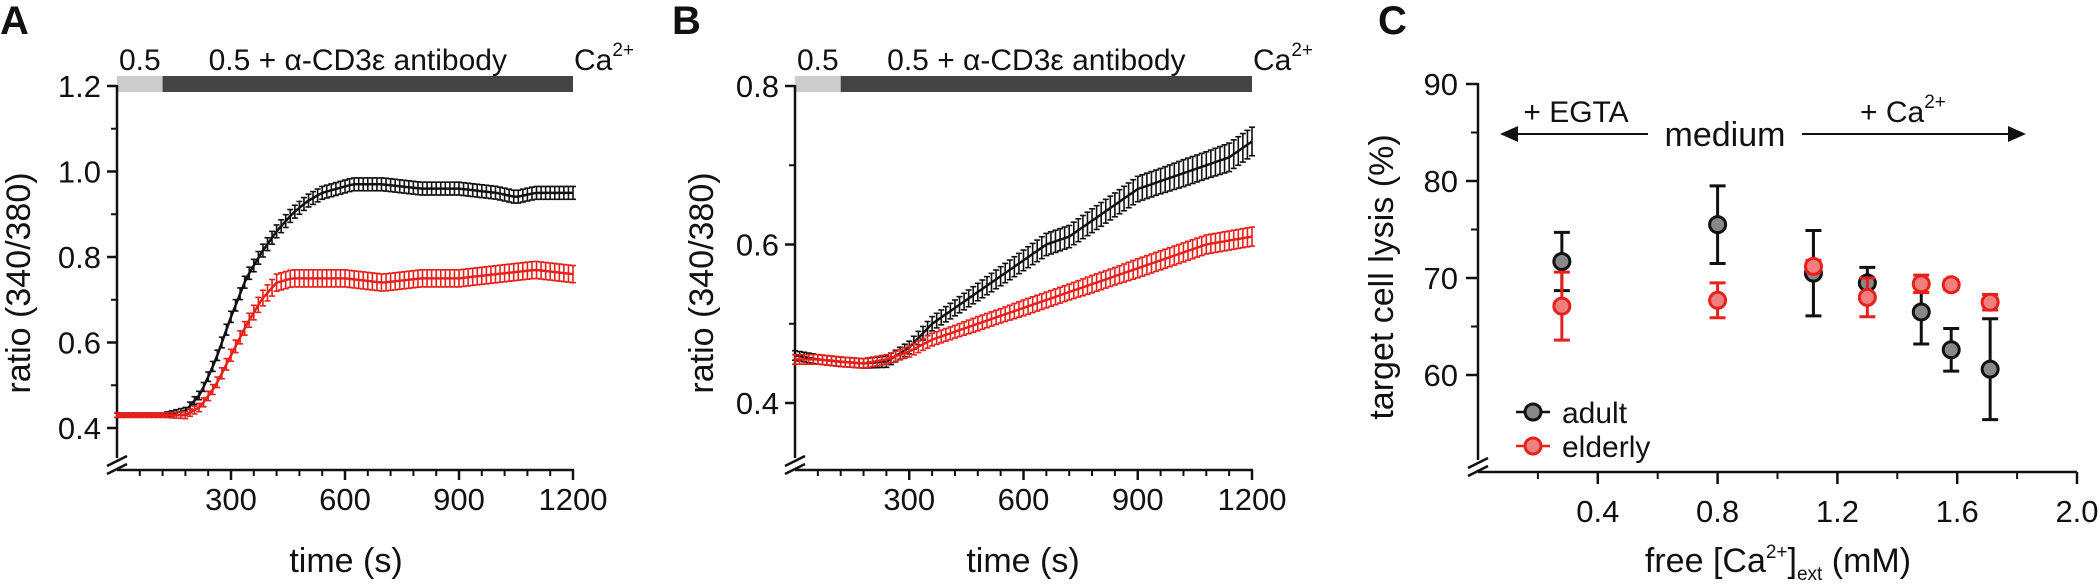  Describe the element at coordinates (1441, 84) in the screenshot. I see `y-tick-label: 90` at that location.